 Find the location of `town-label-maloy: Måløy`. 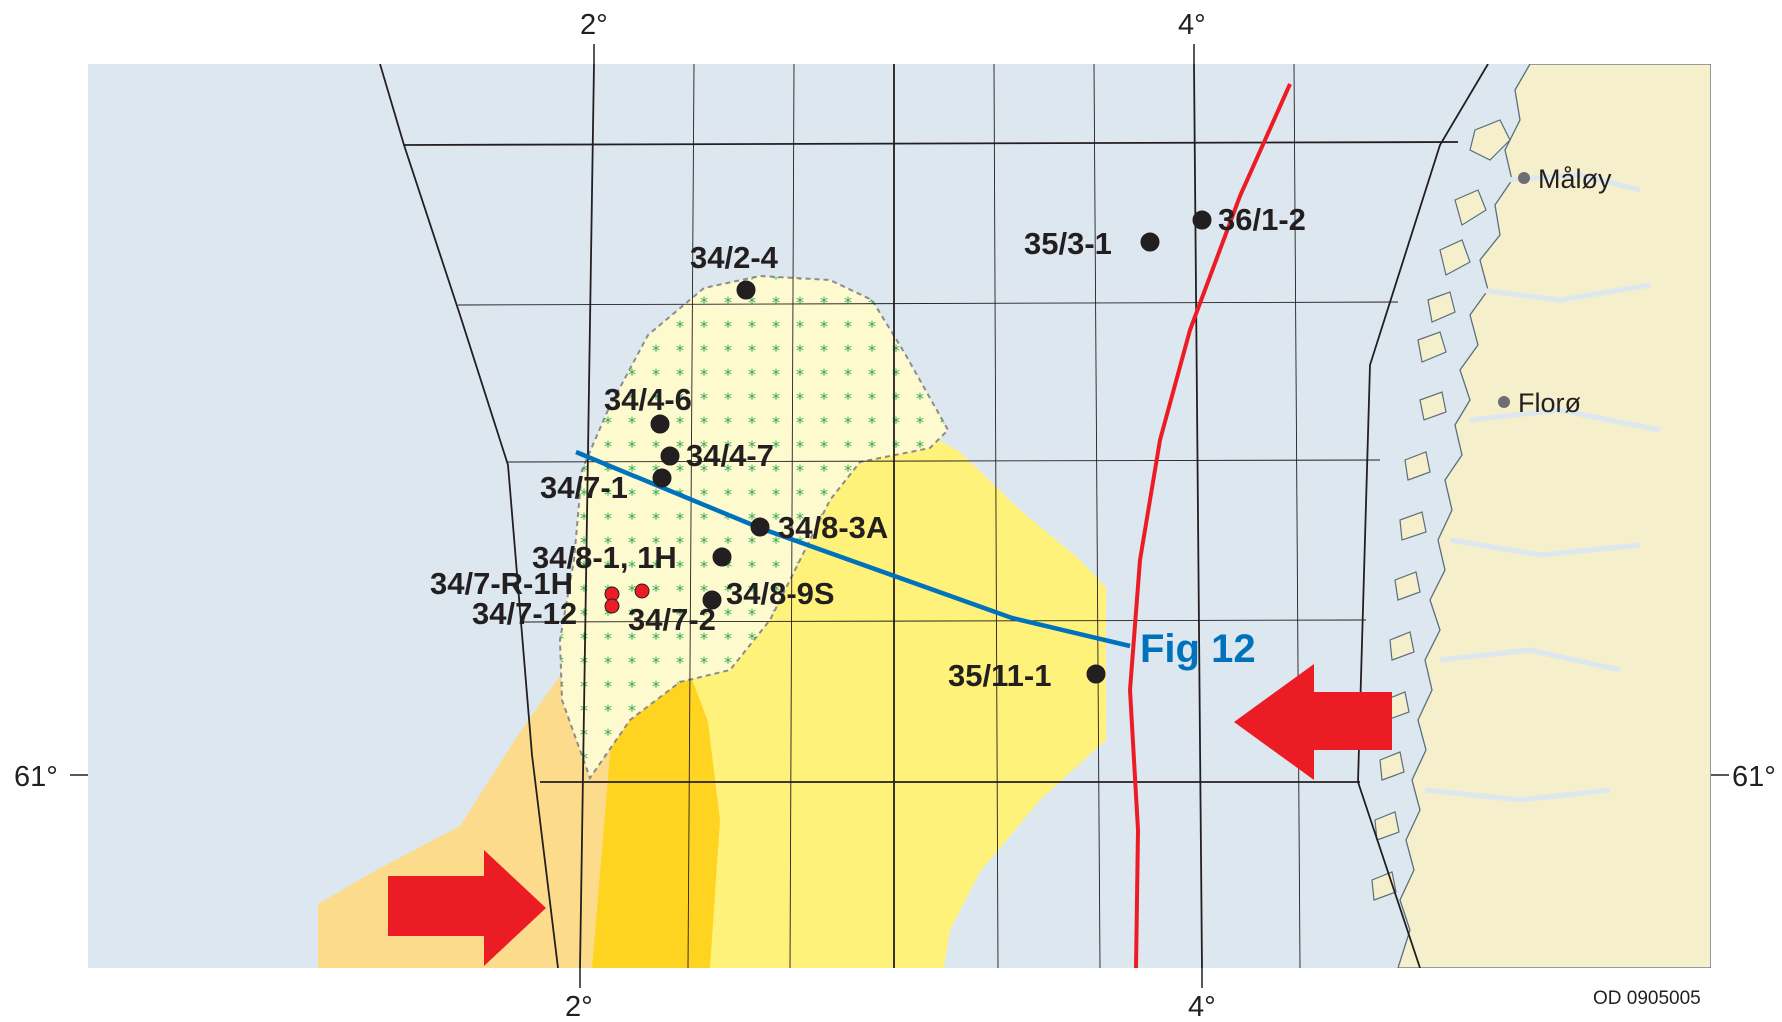

town-label-maloy: Måløy is located at coordinates (1575, 179).